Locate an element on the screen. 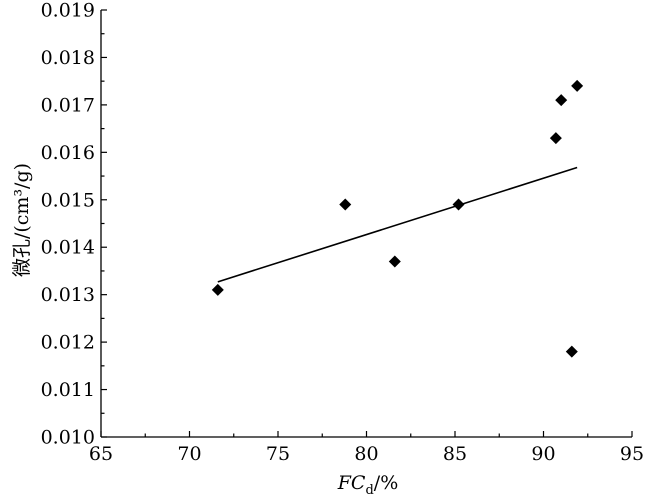 This screenshot has width=650, height=500. trend-line is located at coordinates (397, 224).